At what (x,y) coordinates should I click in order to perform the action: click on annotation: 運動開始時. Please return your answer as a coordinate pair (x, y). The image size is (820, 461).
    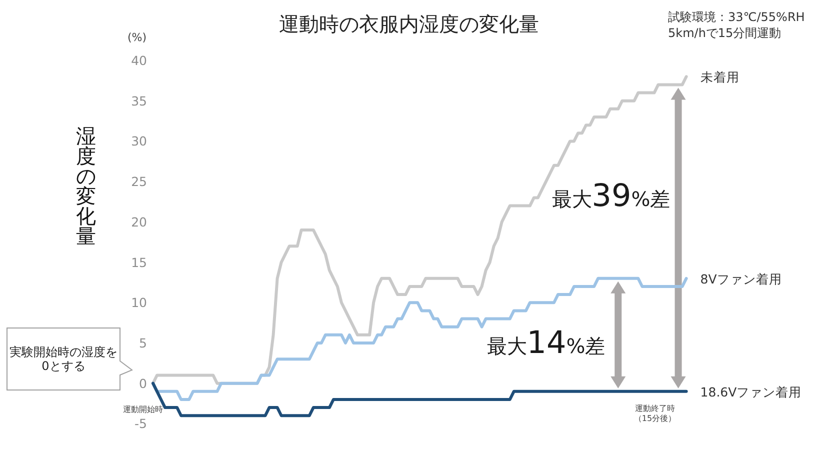
    Looking at the image, I should click on (143, 409).